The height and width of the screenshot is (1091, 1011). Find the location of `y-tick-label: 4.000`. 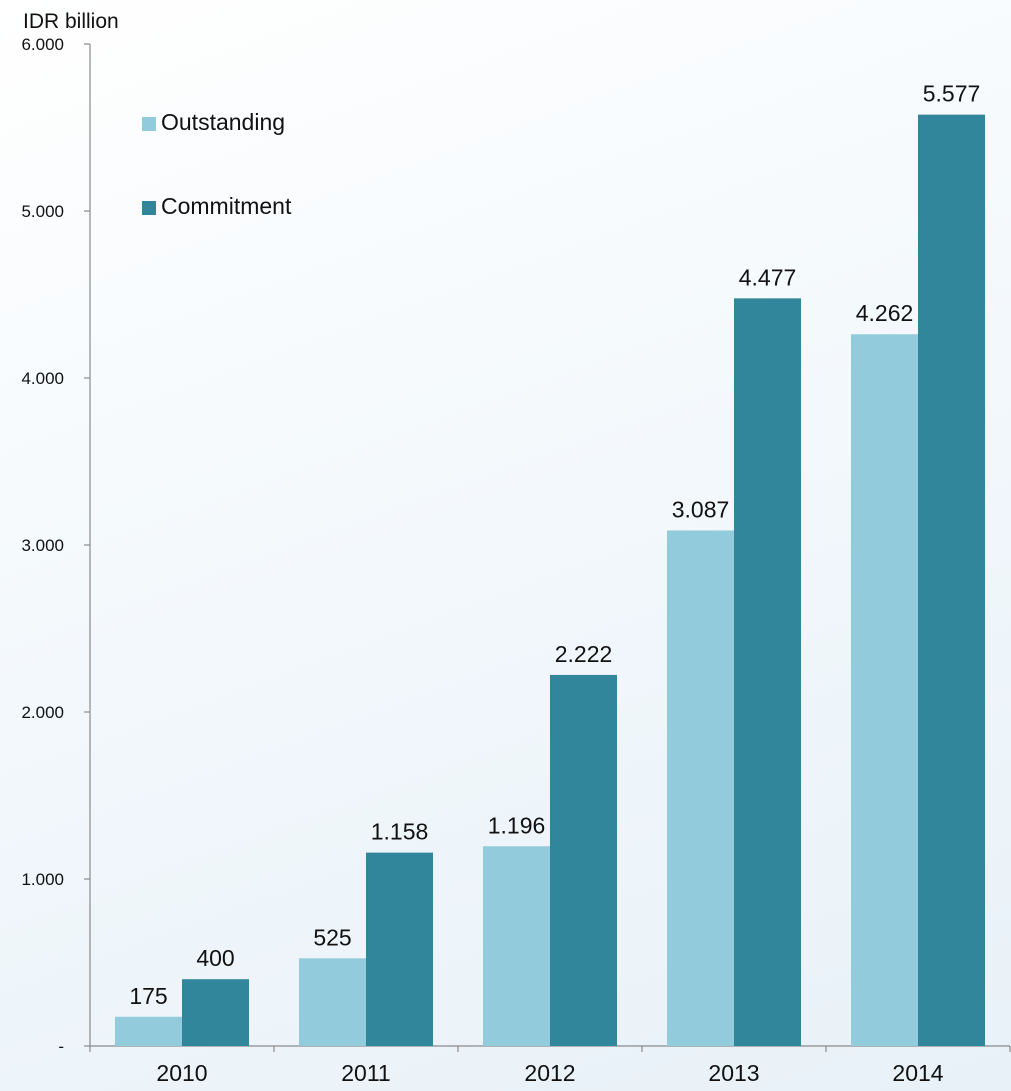

y-tick-label: 4.000 is located at coordinates (42, 378).